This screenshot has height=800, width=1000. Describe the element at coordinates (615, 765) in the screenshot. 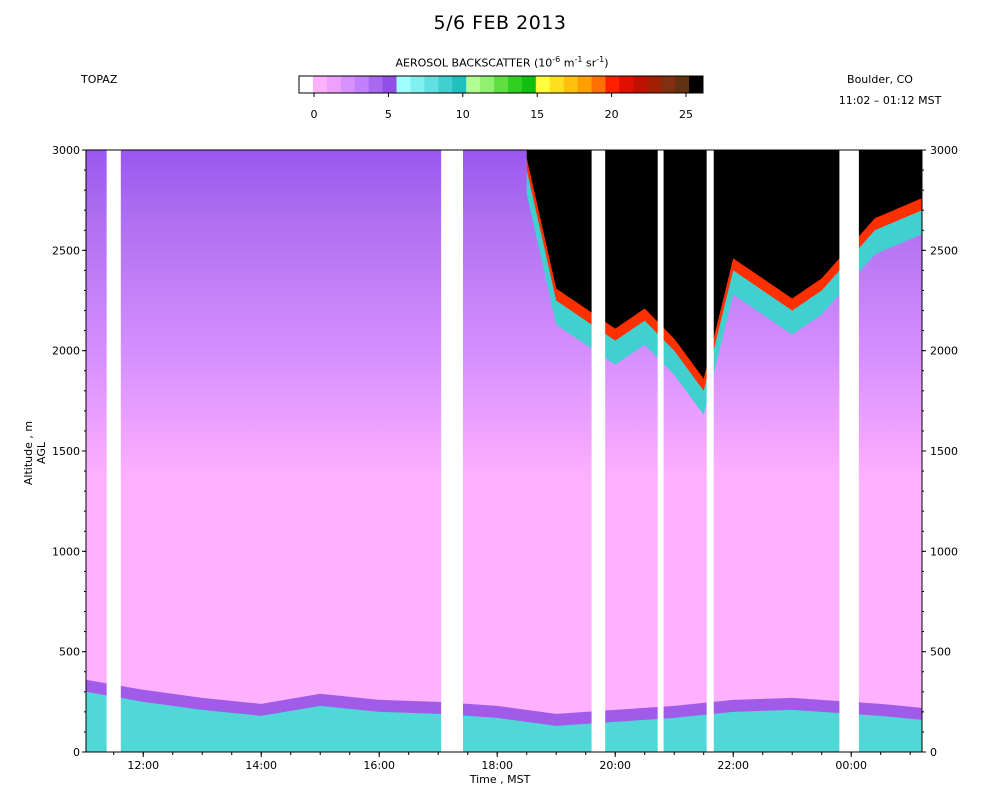

I see `x-tick-label: 20:00` at that location.